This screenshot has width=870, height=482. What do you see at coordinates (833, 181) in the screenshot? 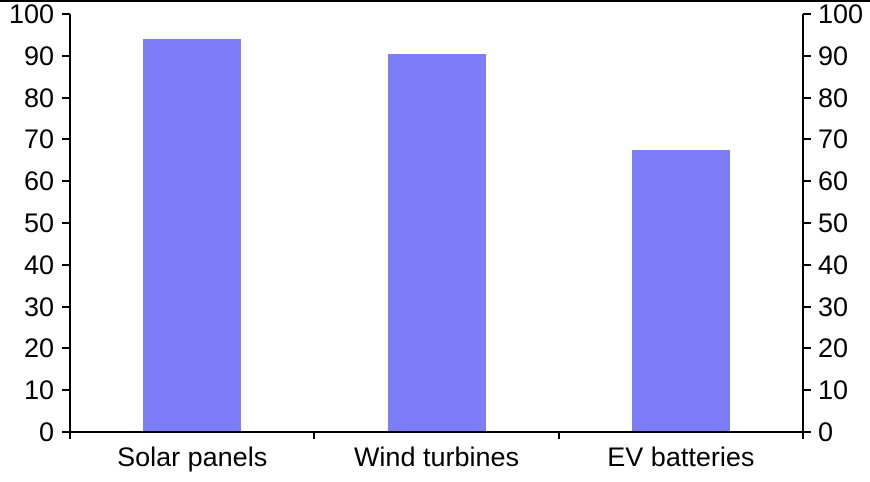
I see `y-axis-label-right: 60` at bounding box center [833, 181].